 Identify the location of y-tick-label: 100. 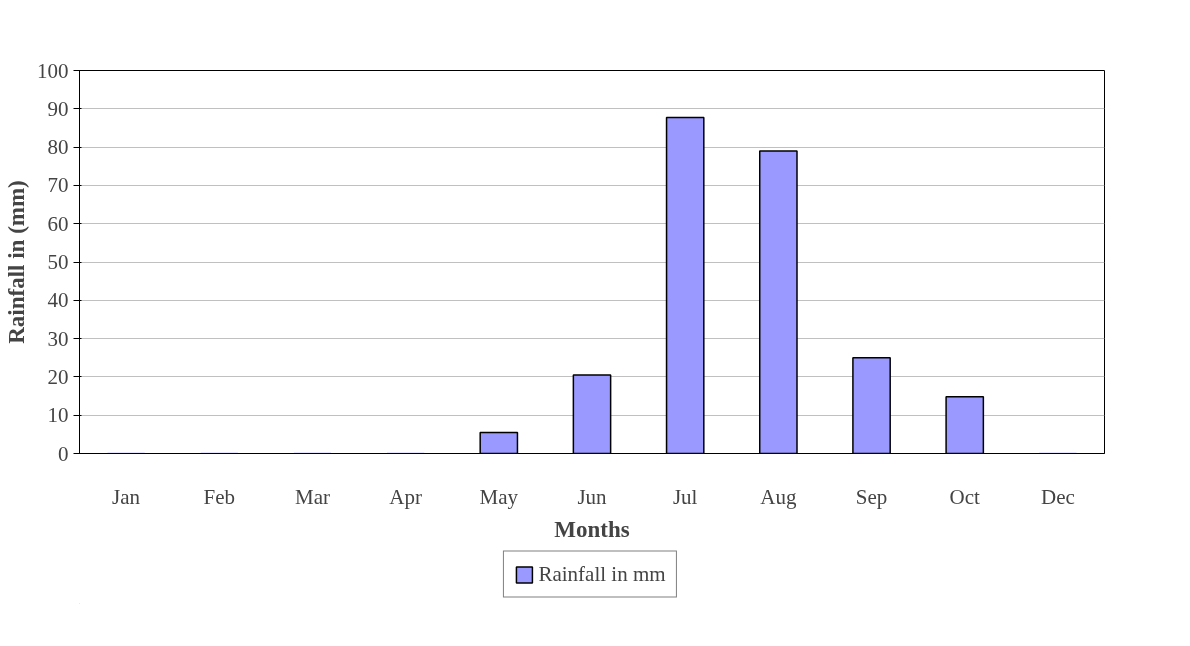
(53, 70).